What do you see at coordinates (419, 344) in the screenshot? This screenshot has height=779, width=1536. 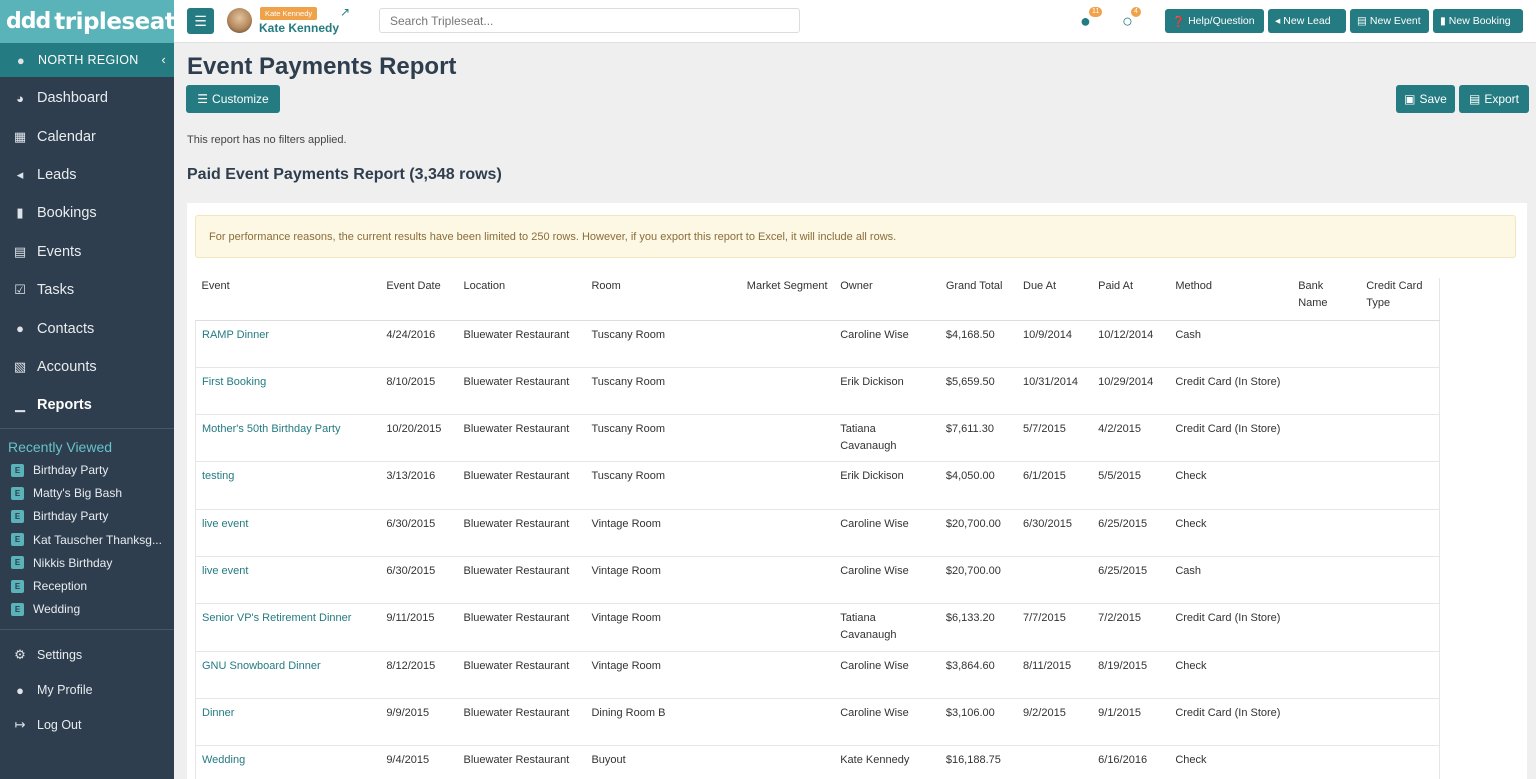 I see `table-cell: 4/24/2016` at bounding box center [419, 344].